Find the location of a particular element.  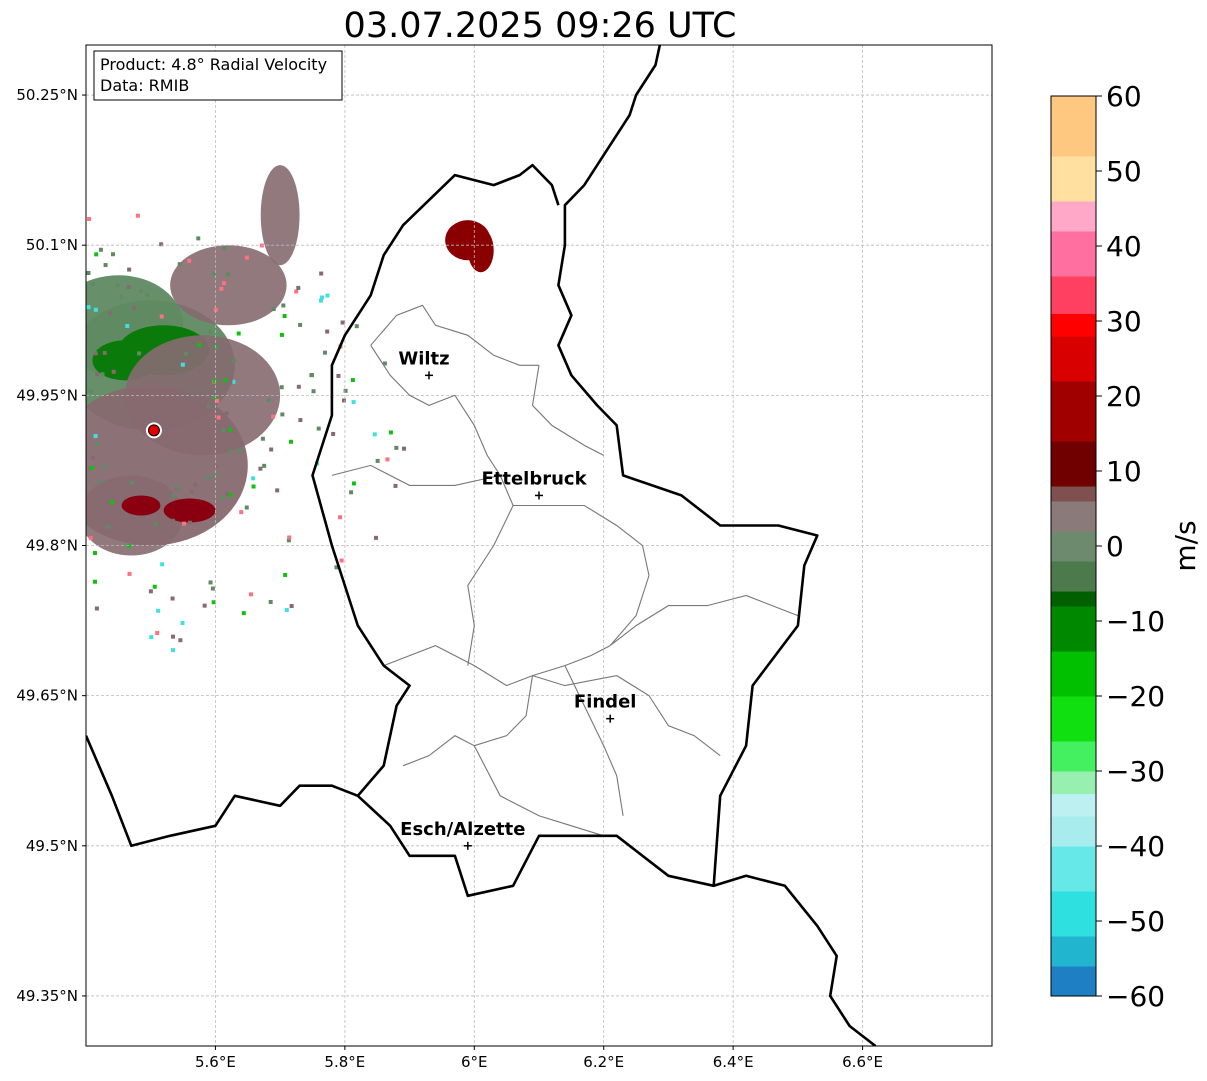

national-border is located at coordinates (222, 791).